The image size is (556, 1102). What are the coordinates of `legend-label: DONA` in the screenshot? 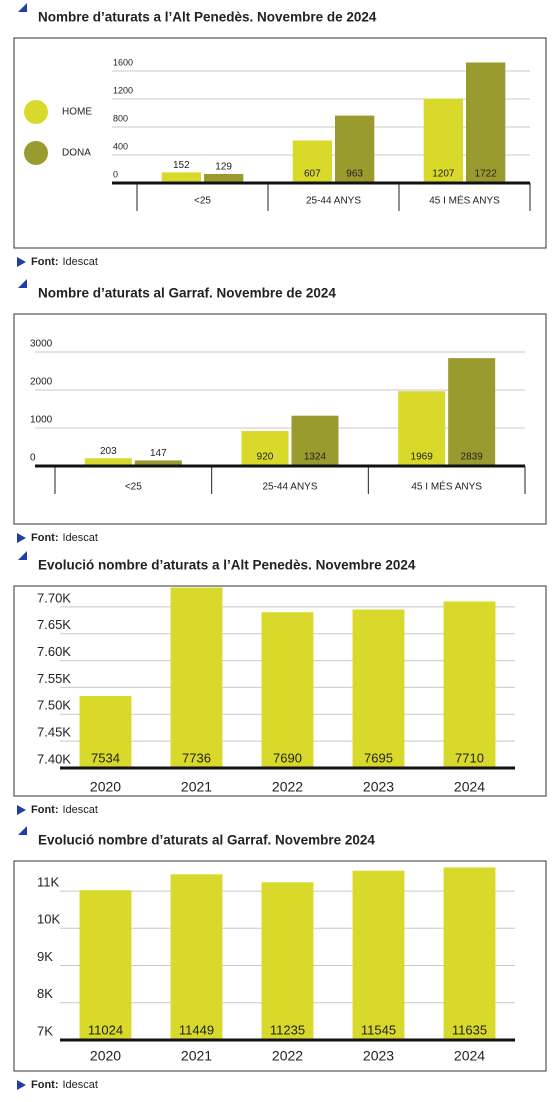 It's located at (76, 153).